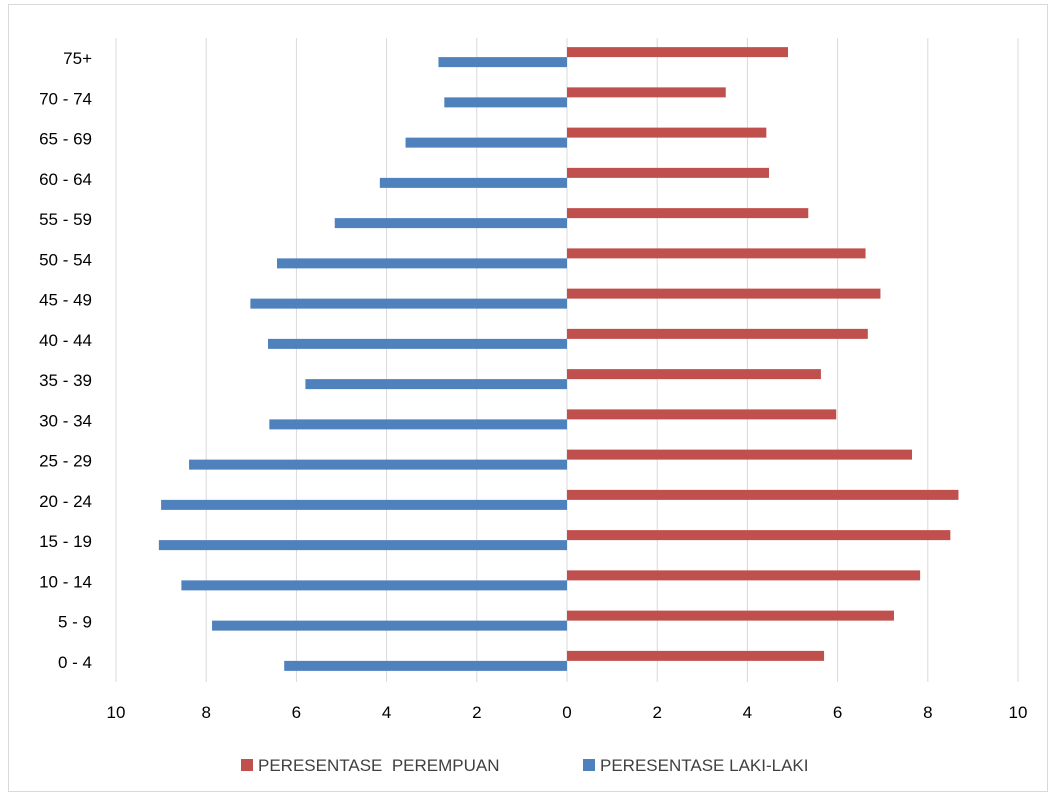 The height and width of the screenshot is (798, 1054). What do you see at coordinates (65, 501) in the screenshot?
I see `y-tick-label: 20 - 24` at bounding box center [65, 501].